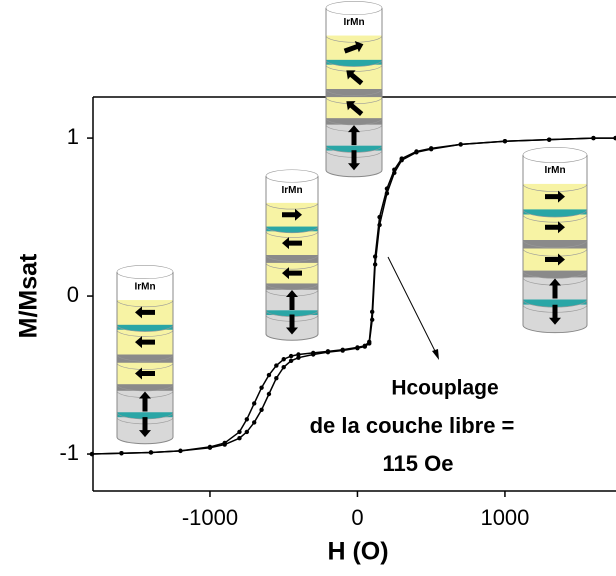 The width and height of the screenshot is (616, 576). Describe the element at coordinates (412, 306) in the screenshot. I see `annotation-arrow` at that location.